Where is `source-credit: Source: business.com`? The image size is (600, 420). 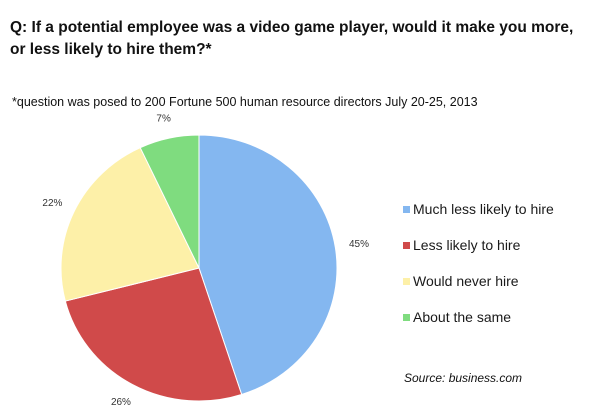
source-credit: Source: business.com is located at coordinates (463, 378).